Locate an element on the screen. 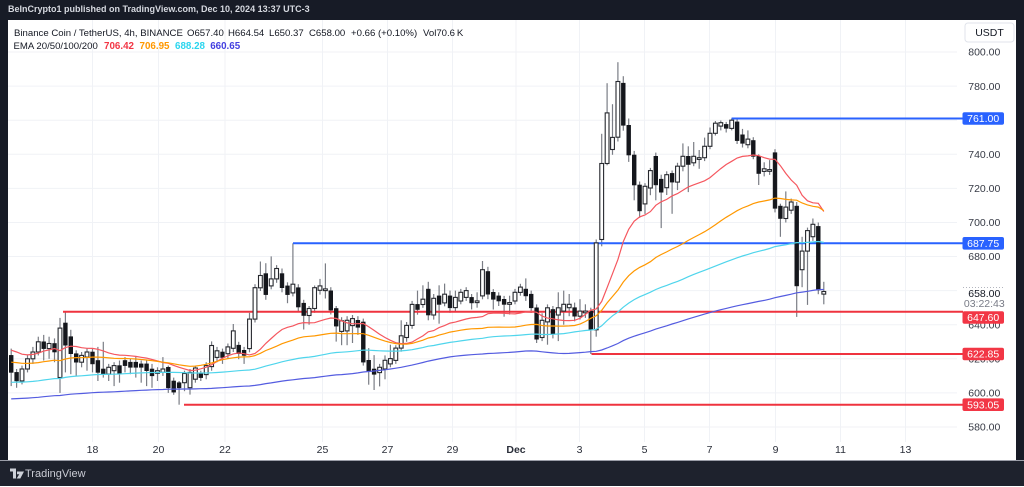 This screenshot has height=487, width=1024. svg-text: 761.00 is located at coordinates (983, 119).